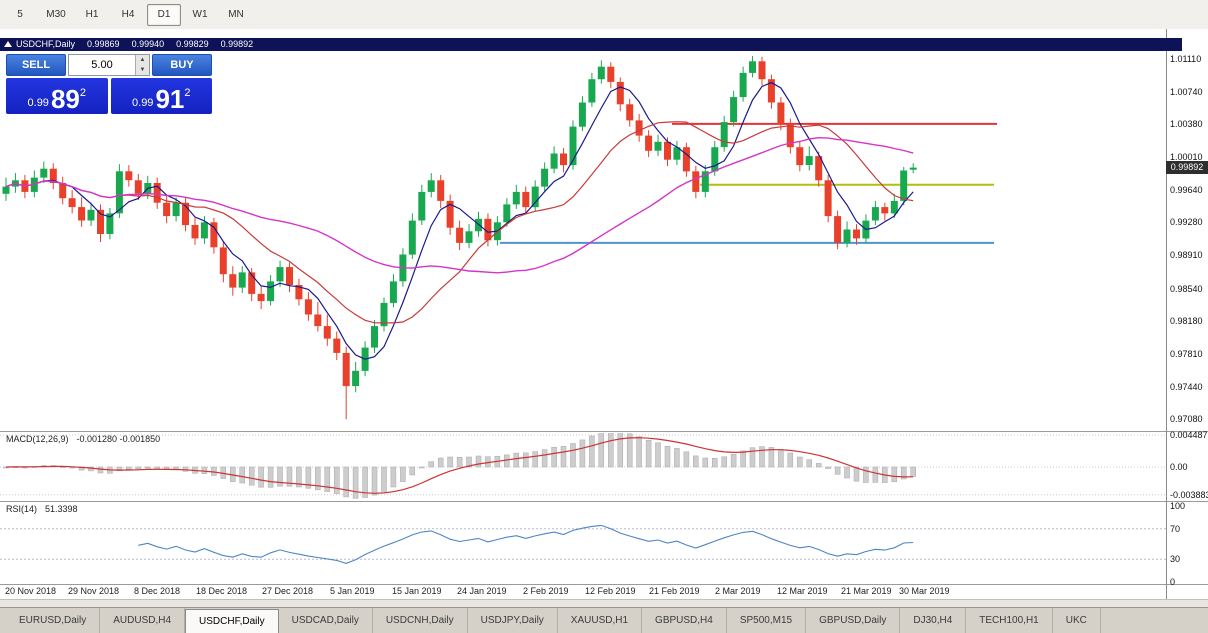 The width and height of the screenshot is (1208, 633). What do you see at coordinates (170, 99) in the screenshot?
I see `buy-price-big: 91` at bounding box center [170, 99].